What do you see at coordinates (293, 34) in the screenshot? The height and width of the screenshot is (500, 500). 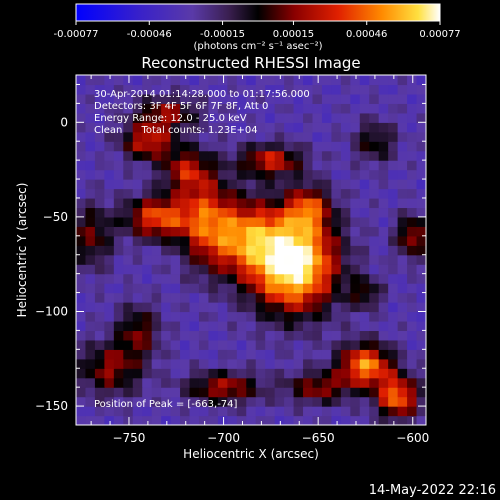 I see `colorbar-tick-label: 0.00015` at bounding box center [293, 34].